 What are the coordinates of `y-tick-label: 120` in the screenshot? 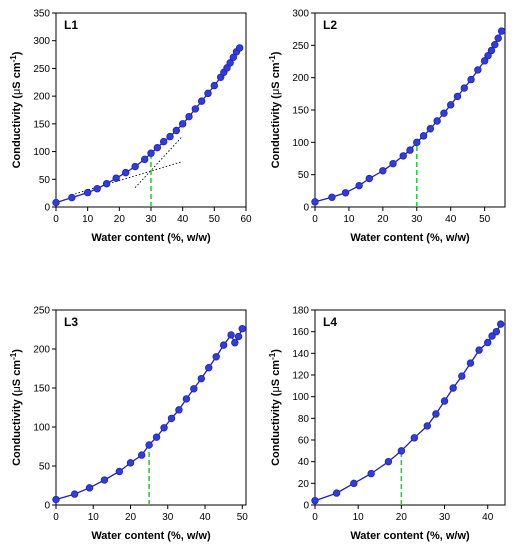 It's located at (300, 376).